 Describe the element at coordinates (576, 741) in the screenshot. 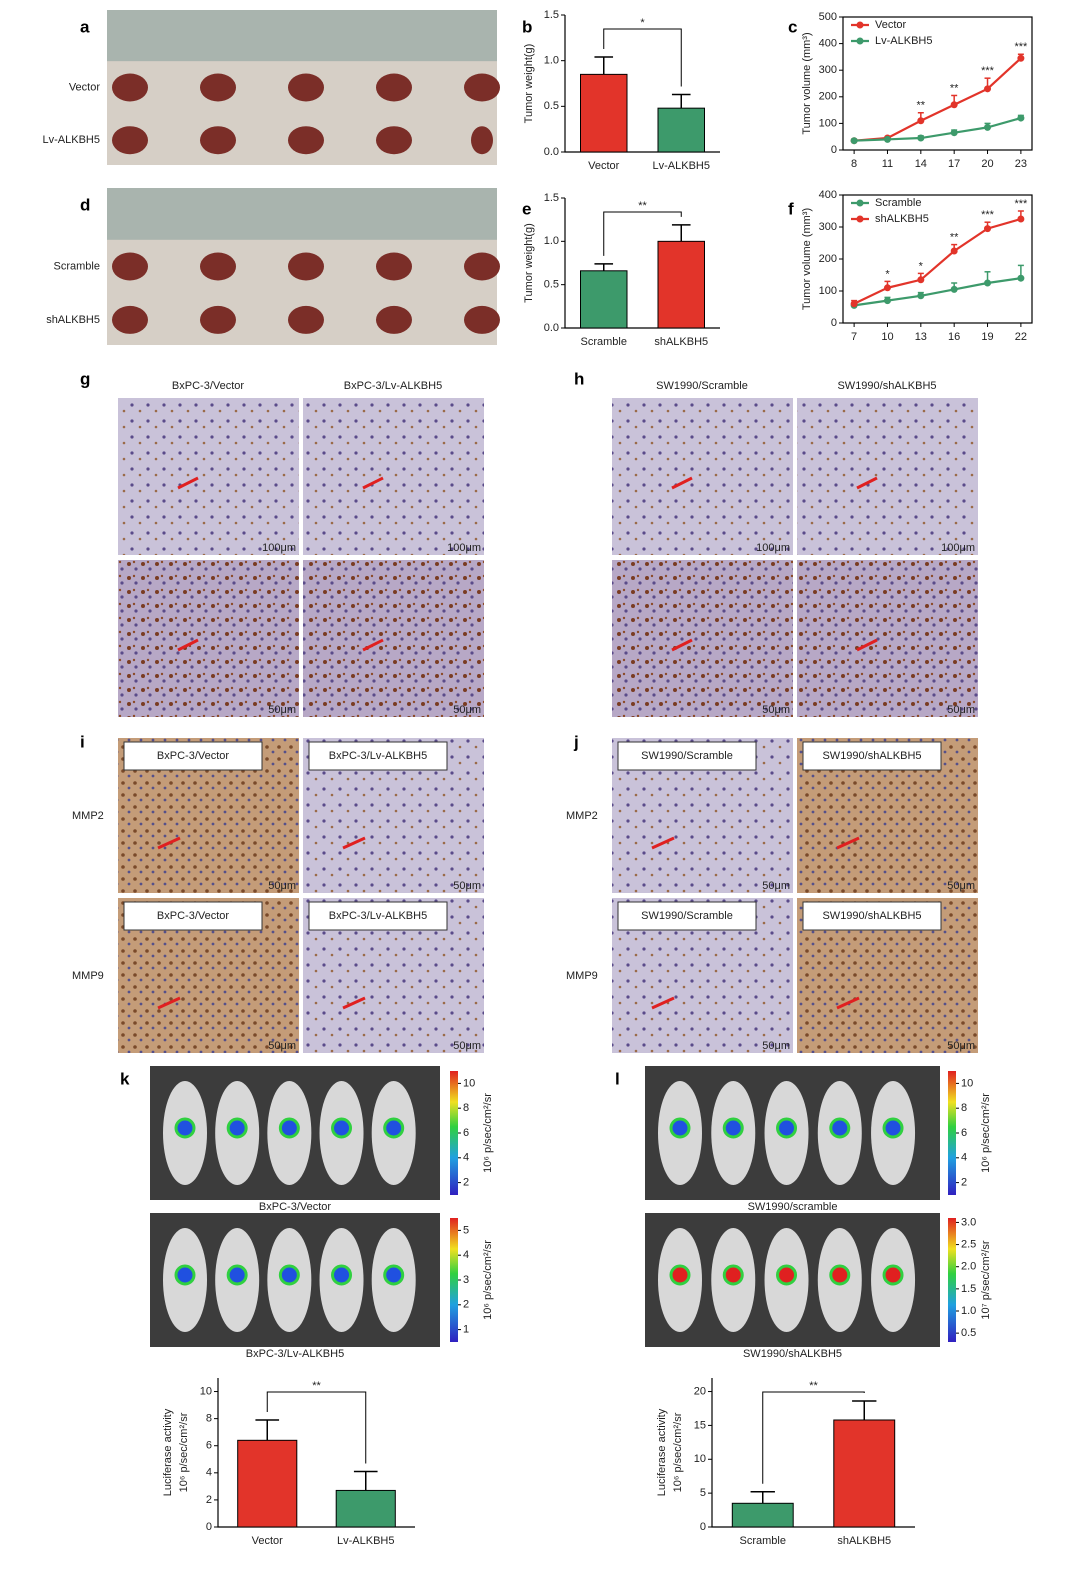

I see `panel-letter: j` at that location.